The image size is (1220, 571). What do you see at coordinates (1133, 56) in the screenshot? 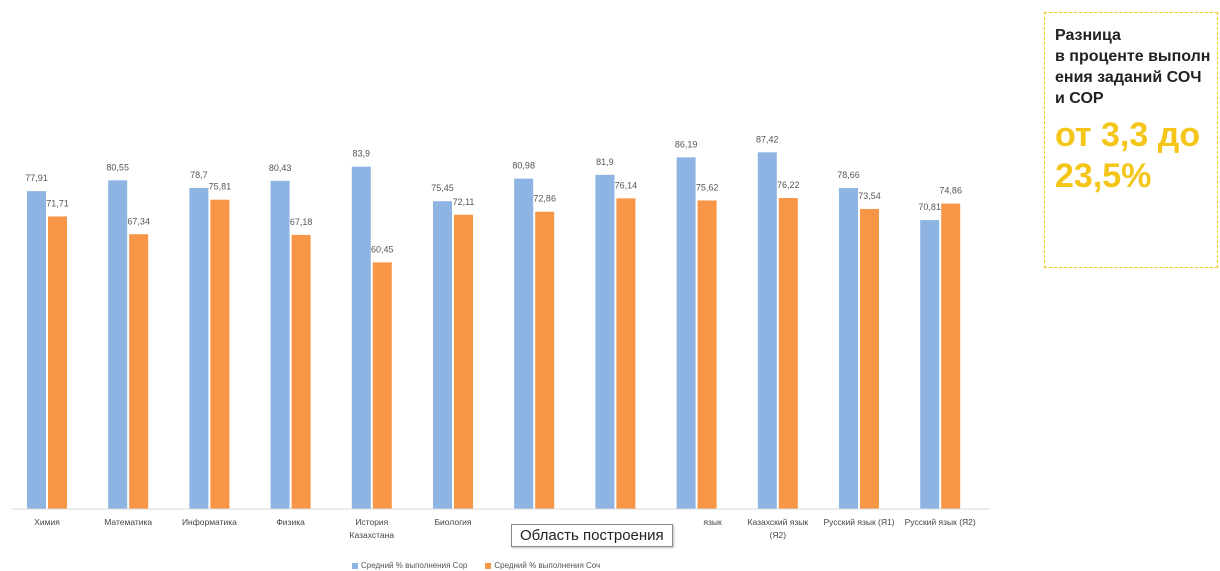
I see `callout-line-2: в проценте выполн` at bounding box center [1133, 56].